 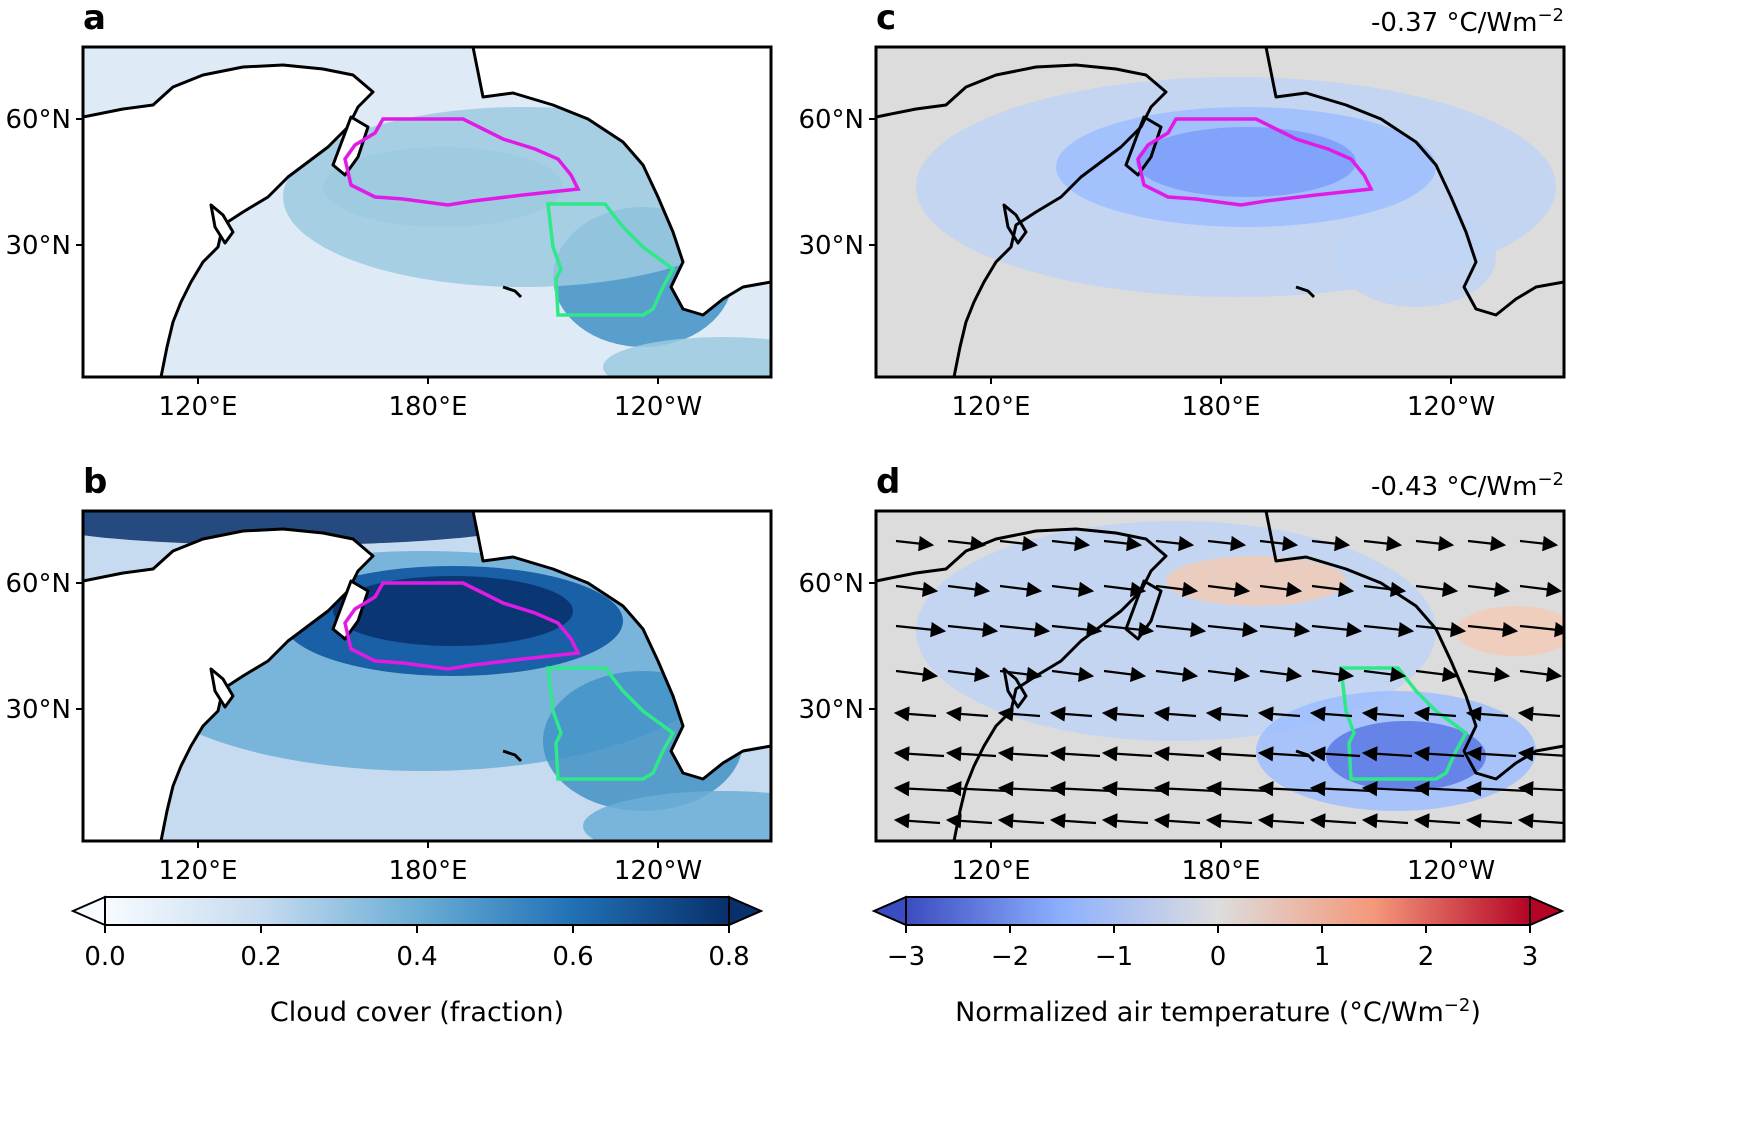 I want to click on asia-coastline, so click(x=1022, y=220).